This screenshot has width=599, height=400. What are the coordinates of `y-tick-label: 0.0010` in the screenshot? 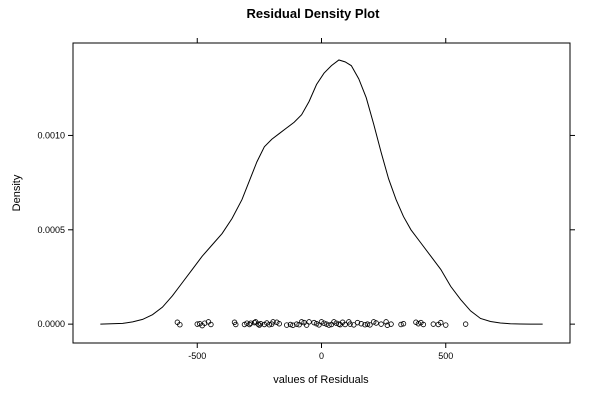 It's located at (51, 135).